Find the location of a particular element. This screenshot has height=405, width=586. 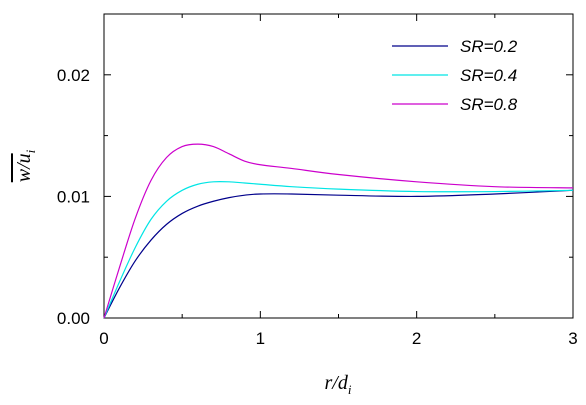

legend: SR=0.2 SR=0.4 SR=0.8 is located at coordinates (455, 75).